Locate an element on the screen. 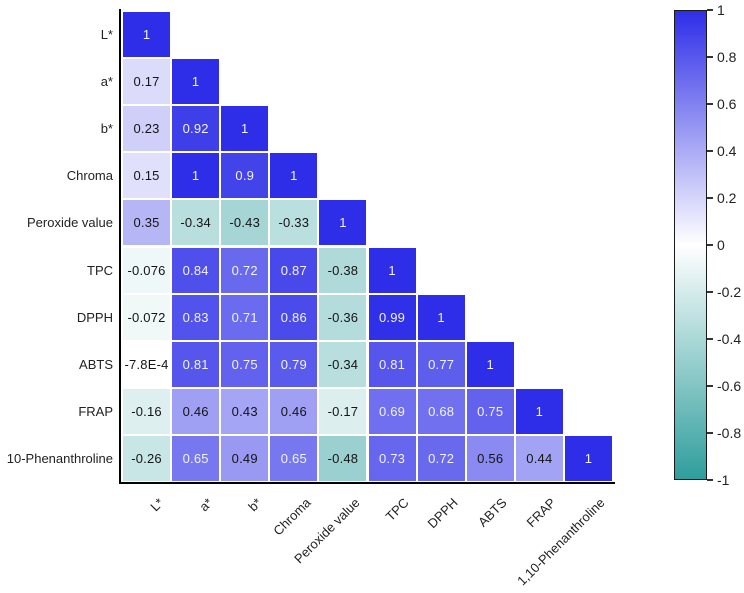 The image size is (744, 593). y-axis-label: TPC is located at coordinates (100, 270).